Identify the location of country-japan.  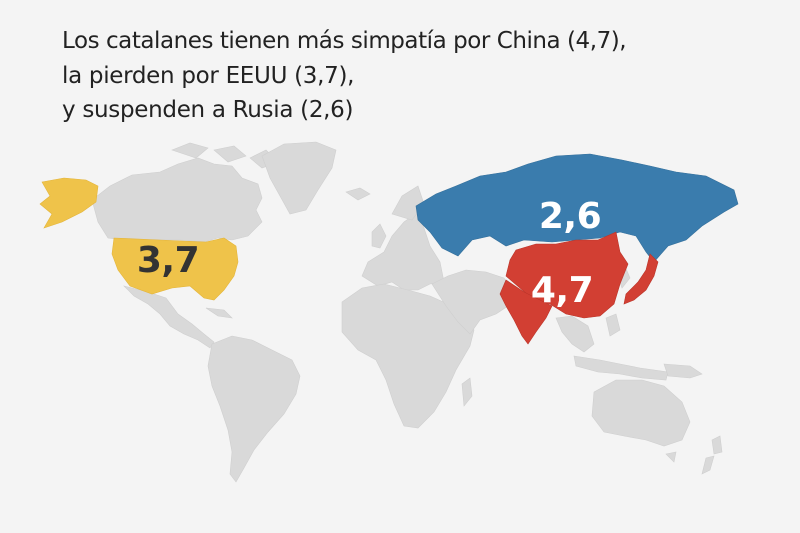
(641, 279).